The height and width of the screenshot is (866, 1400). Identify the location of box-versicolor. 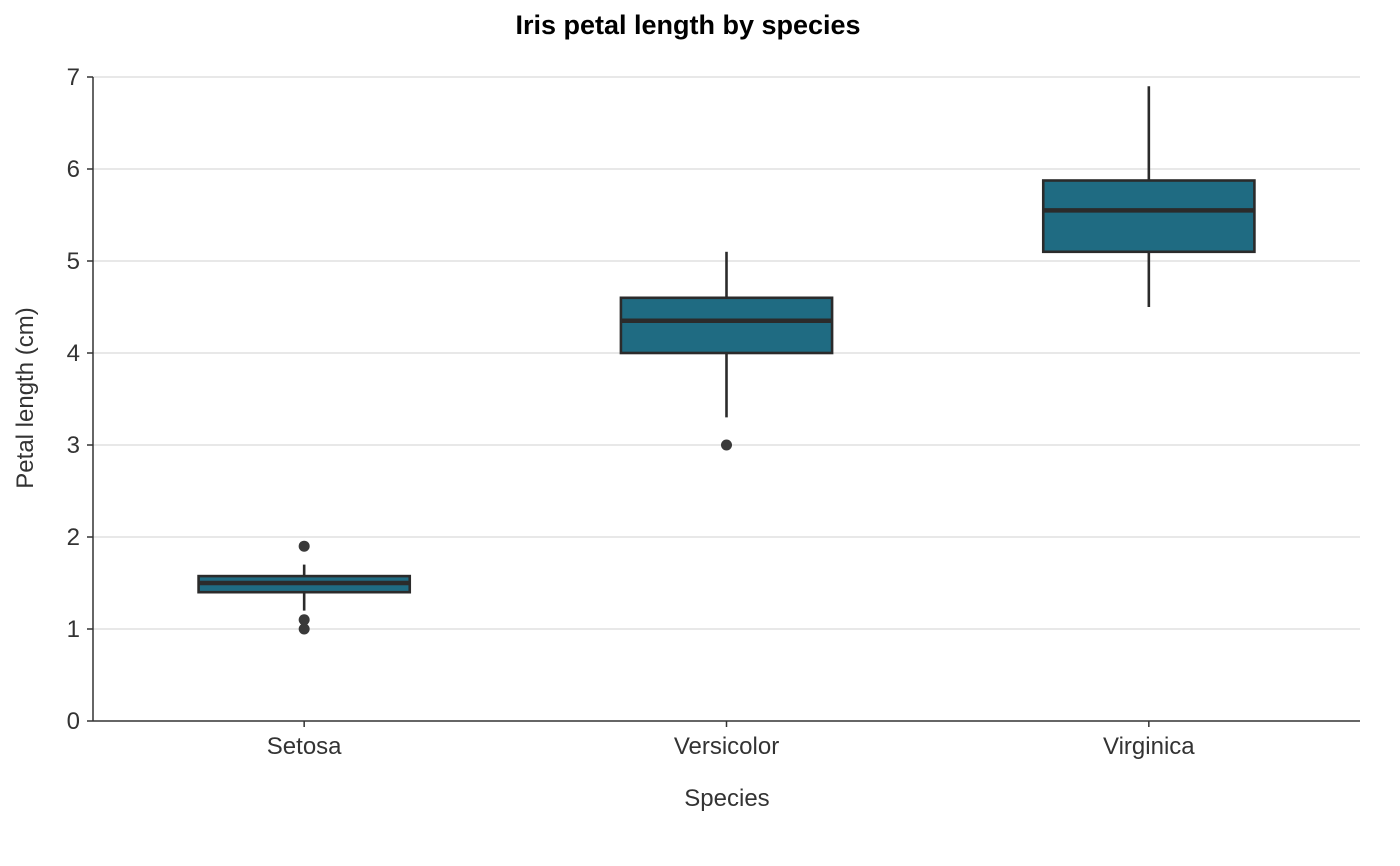
(726, 351).